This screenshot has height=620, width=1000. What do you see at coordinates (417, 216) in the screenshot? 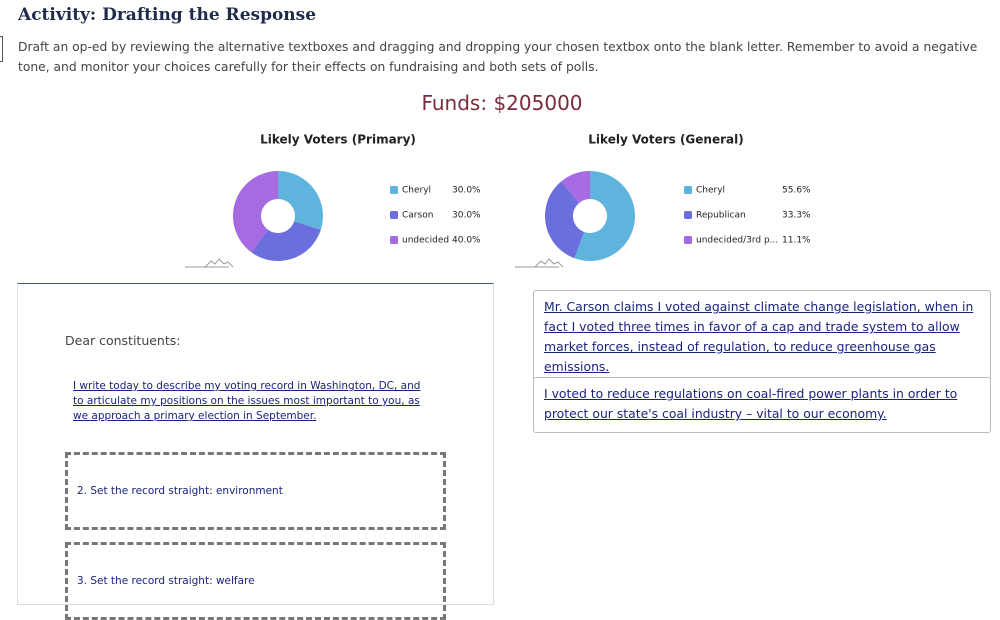
I see `legend-label: Carson` at bounding box center [417, 216].